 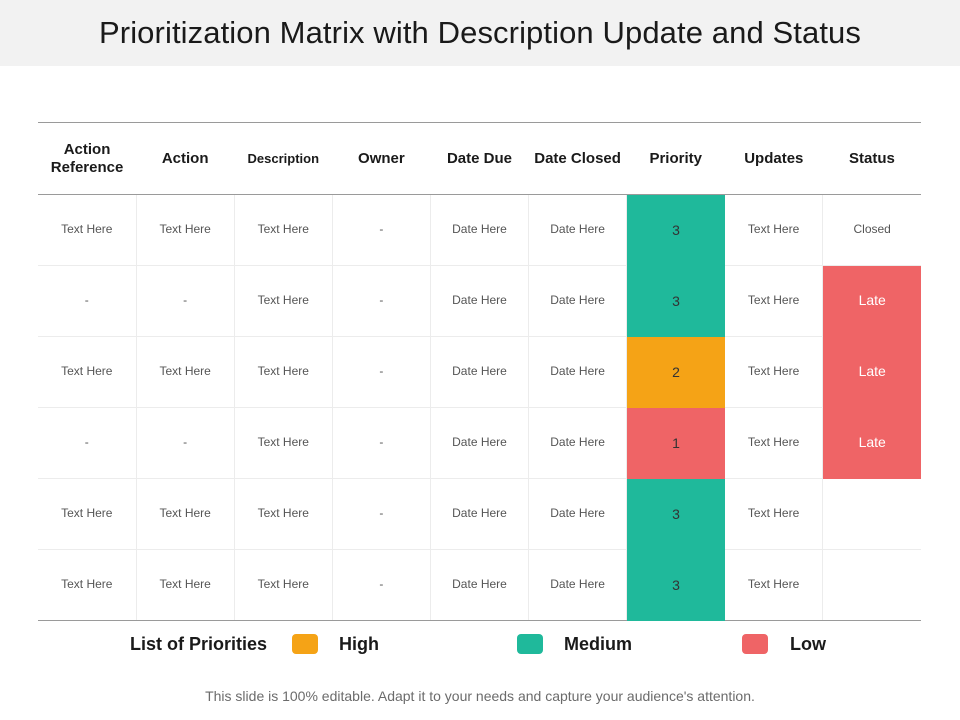 I want to click on header-updates: Updates, so click(x=773, y=158).